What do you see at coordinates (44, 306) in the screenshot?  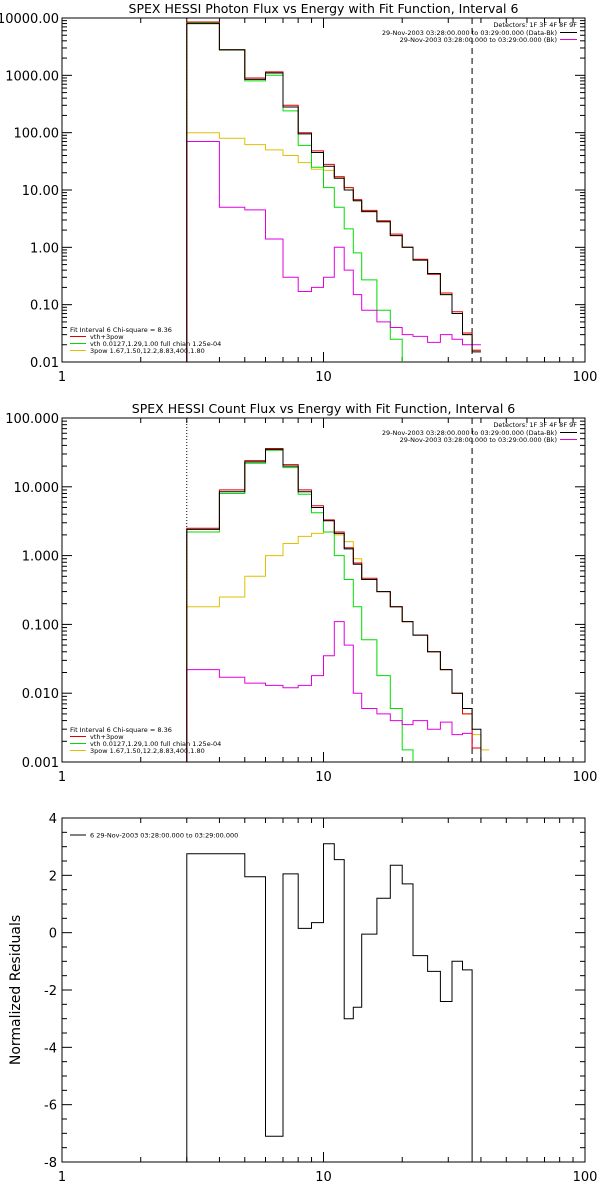 I see `y-tick-label: 0.10` at bounding box center [44, 306].